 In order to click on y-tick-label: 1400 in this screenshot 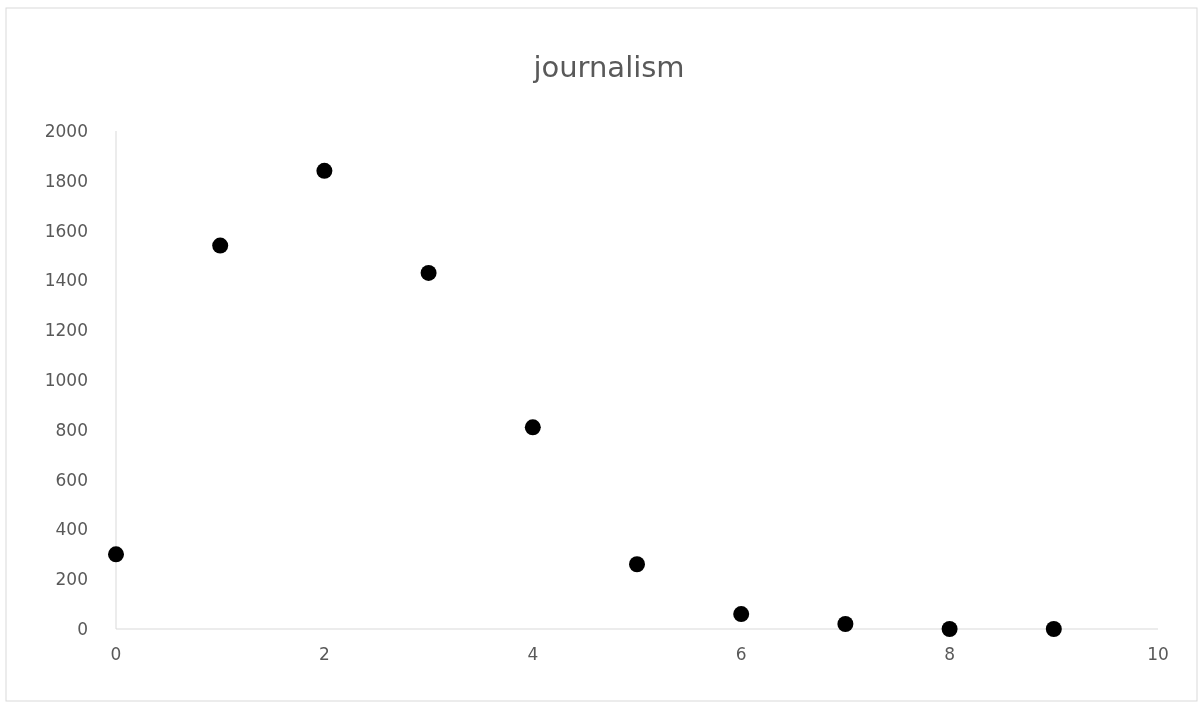, I will do `click(66, 280)`.